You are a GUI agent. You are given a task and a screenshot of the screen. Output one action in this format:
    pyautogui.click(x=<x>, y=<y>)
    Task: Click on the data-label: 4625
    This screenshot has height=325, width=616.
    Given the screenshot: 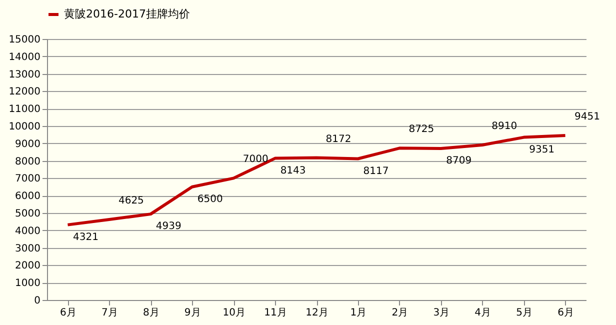 What is the action you would take?
    pyautogui.click(x=131, y=201)
    